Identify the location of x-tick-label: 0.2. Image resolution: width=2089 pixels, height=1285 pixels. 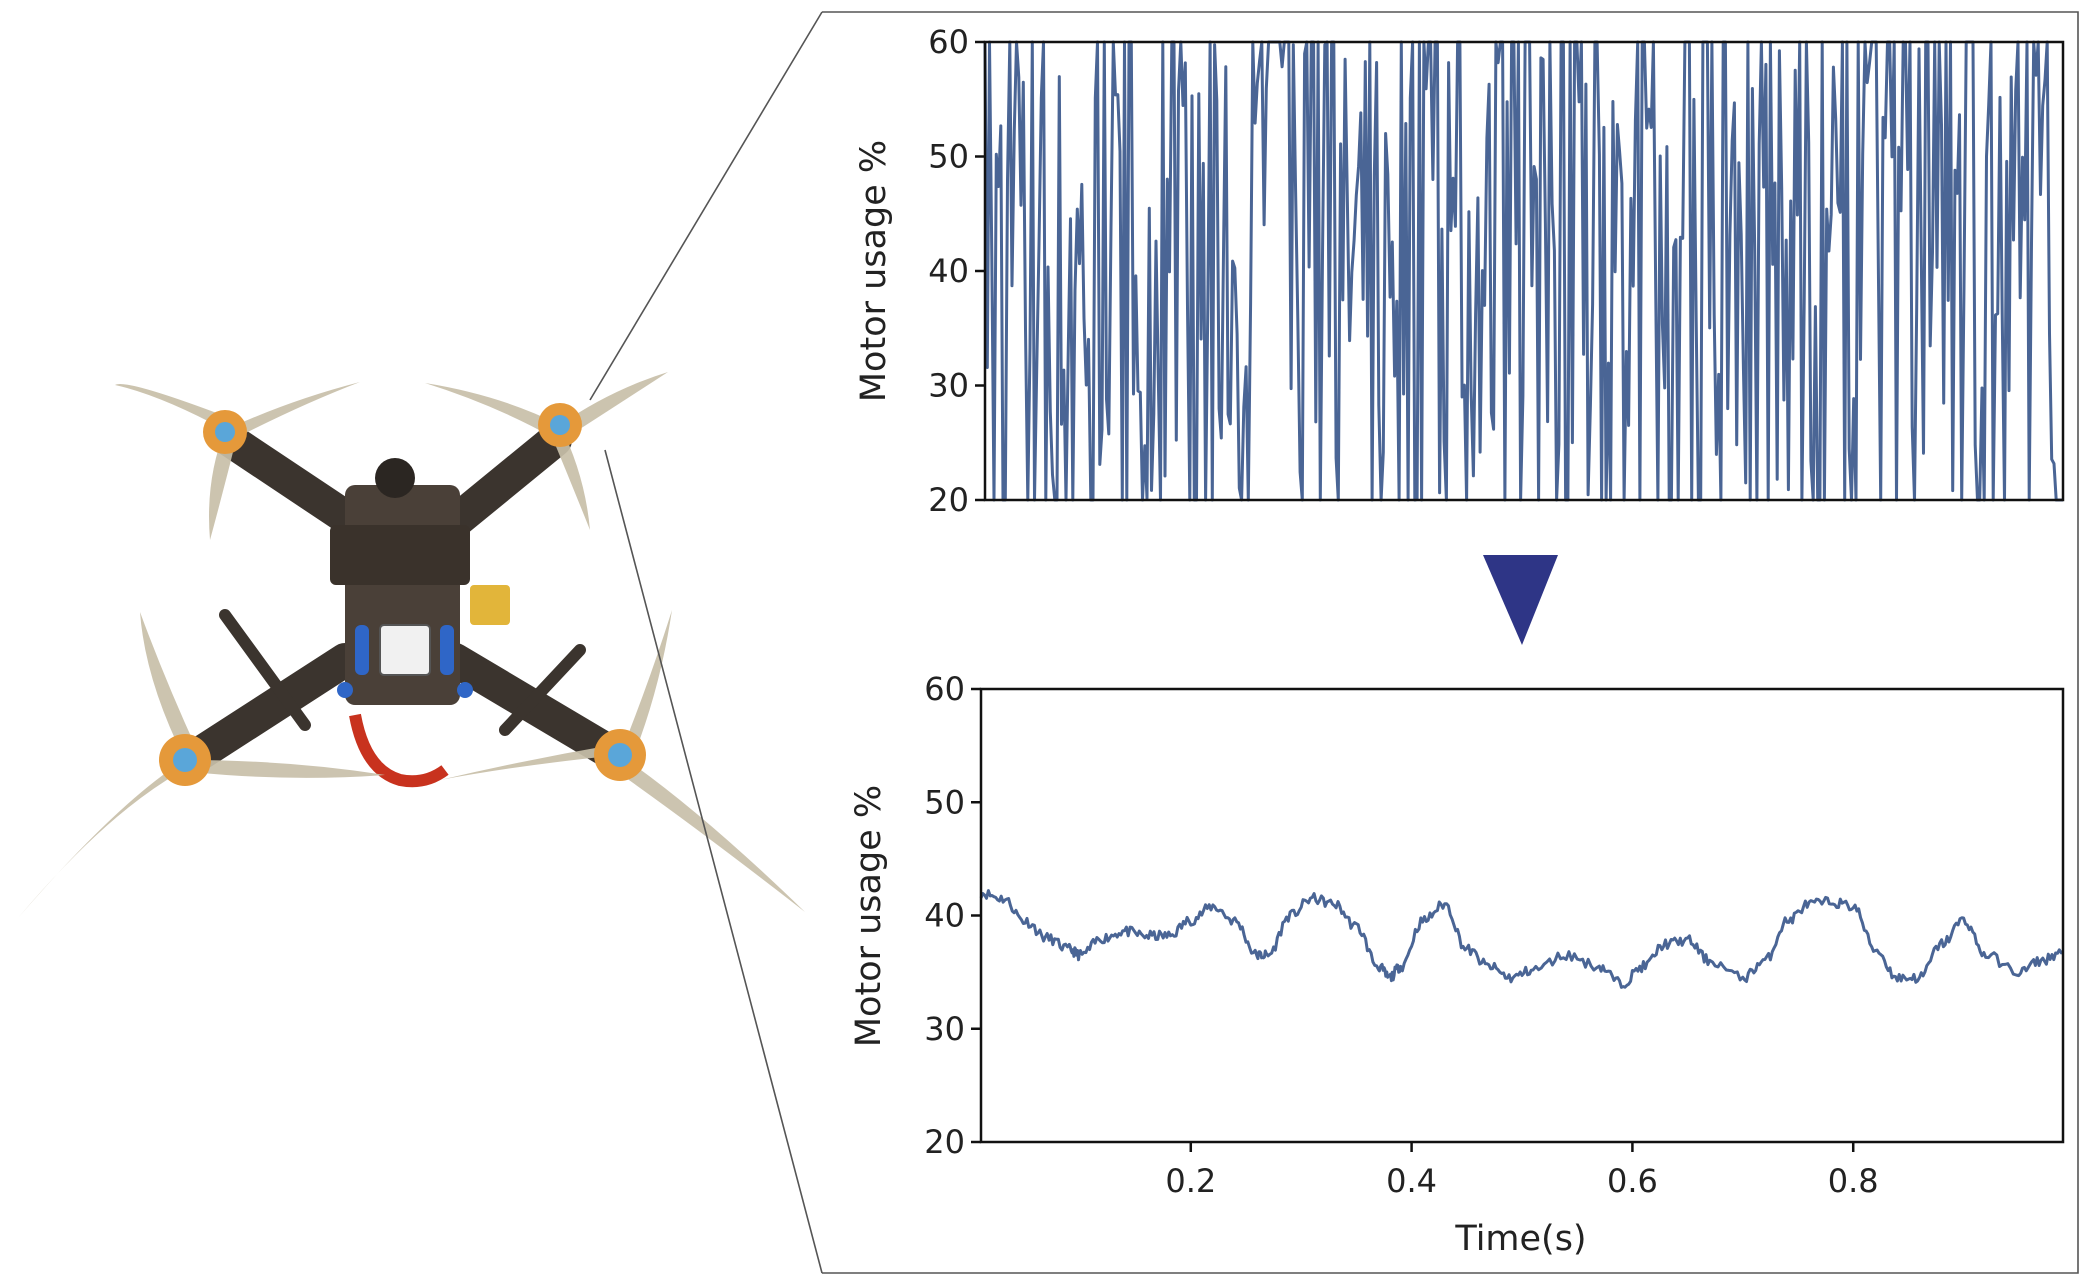
(1190, 1181).